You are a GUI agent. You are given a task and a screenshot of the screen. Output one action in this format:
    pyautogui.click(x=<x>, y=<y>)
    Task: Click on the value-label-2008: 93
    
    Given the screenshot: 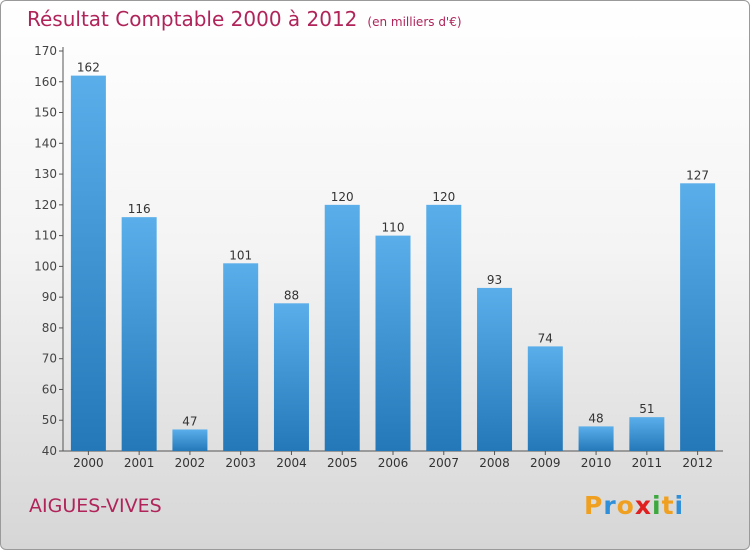 What is the action you would take?
    pyautogui.click(x=494, y=280)
    